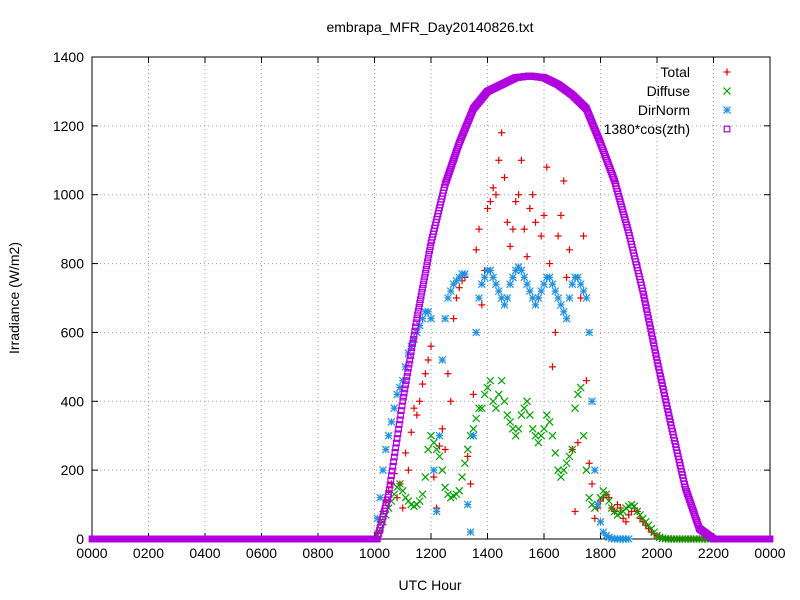 The height and width of the screenshot is (600, 800). What do you see at coordinates (374, 553) in the screenshot?
I see `x-tick-label: 1000` at bounding box center [374, 553].